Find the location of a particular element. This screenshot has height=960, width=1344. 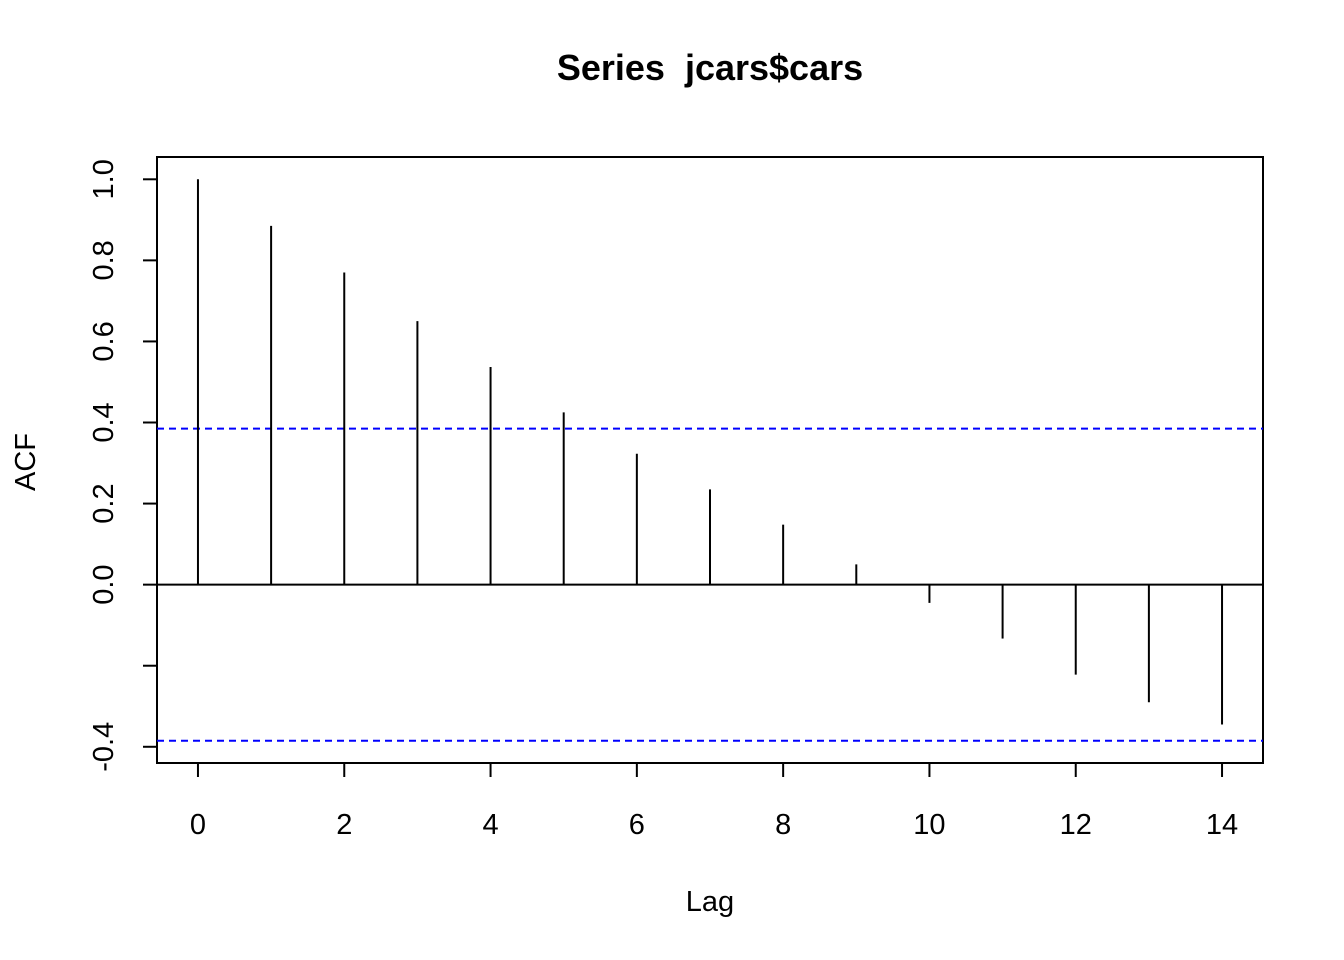

x-tick-label: 4 is located at coordinates (490, 825).